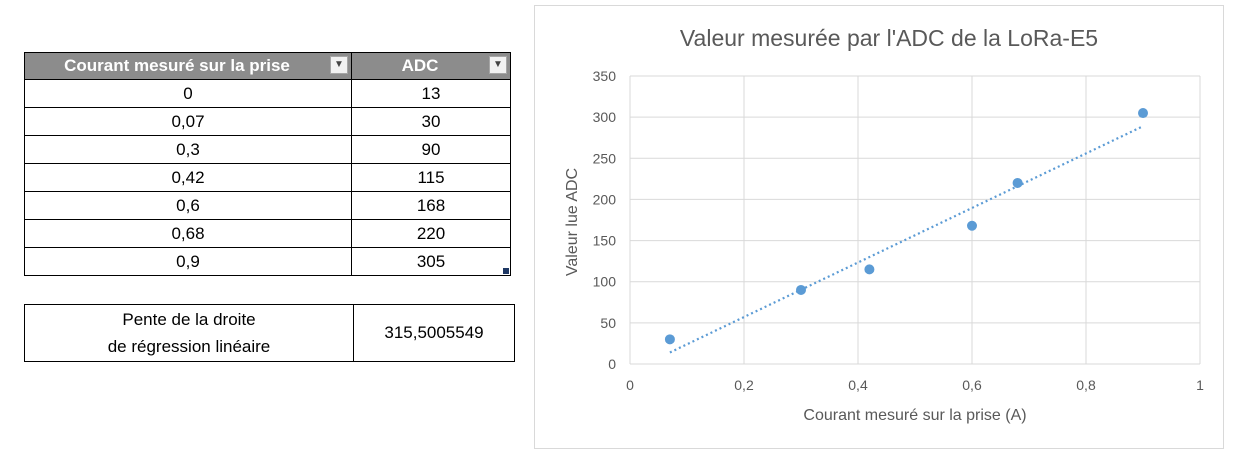 The image size is (1244, 466). Describe the element at coordinates (431, 149) in the screenshot. I see `cell-adc: 90` at that location.